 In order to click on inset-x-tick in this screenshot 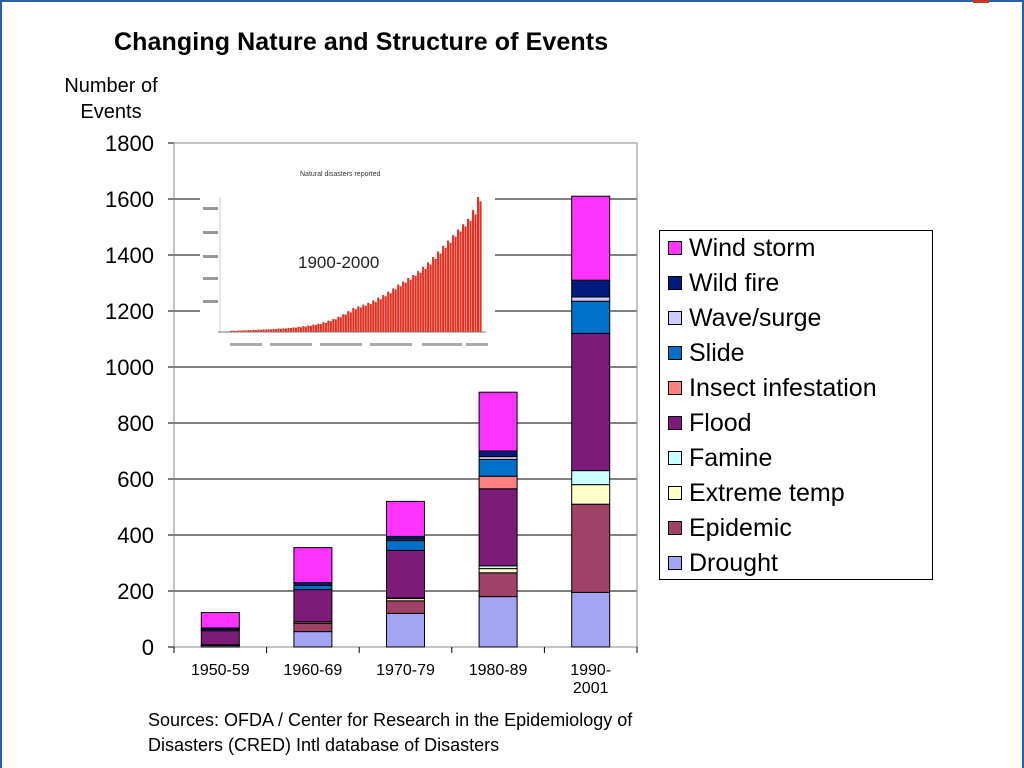, I will do `click(291, 344)`.